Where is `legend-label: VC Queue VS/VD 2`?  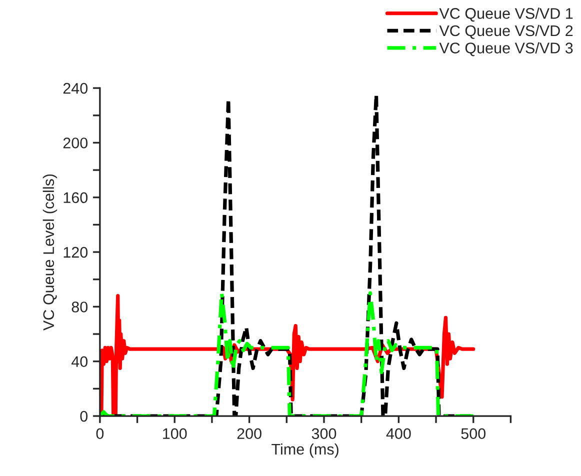
legend-label: VC Queue VS/VD 2 is located at coordinates (506, 31).